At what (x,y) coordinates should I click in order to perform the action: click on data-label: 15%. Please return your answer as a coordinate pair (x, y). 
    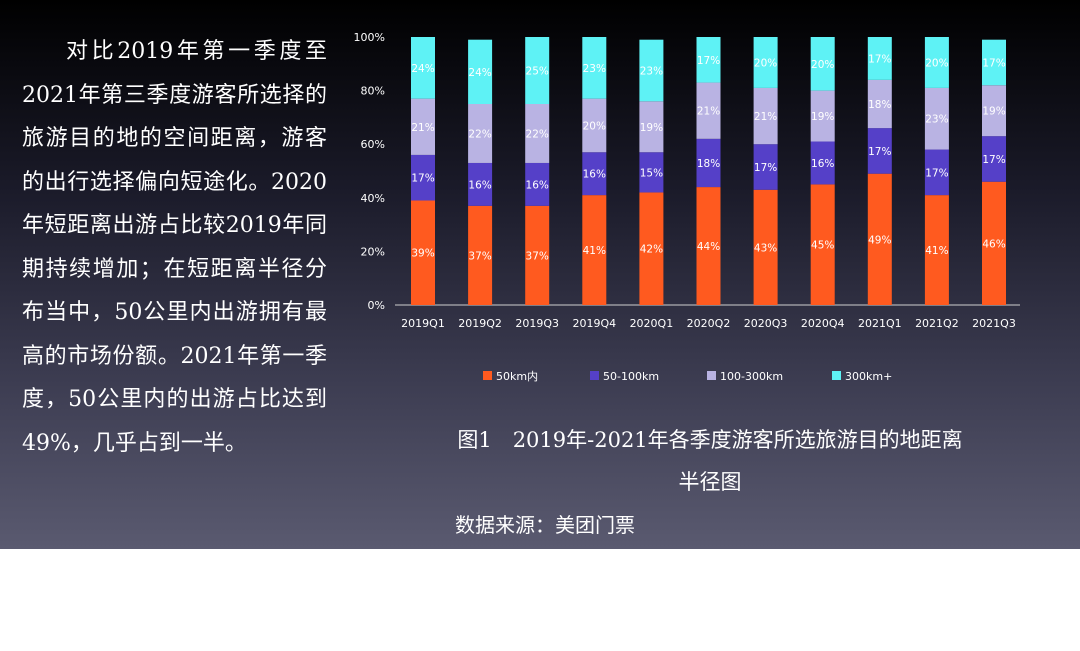
    Looking at the image, I should click on (651, 173).